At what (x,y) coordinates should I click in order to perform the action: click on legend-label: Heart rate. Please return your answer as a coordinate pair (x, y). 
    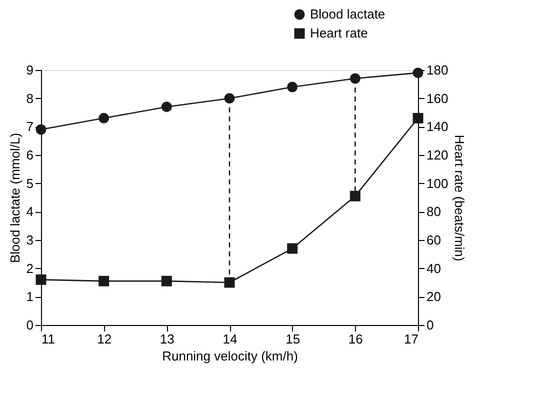
    Looking at the image, I should click on (339, 33).